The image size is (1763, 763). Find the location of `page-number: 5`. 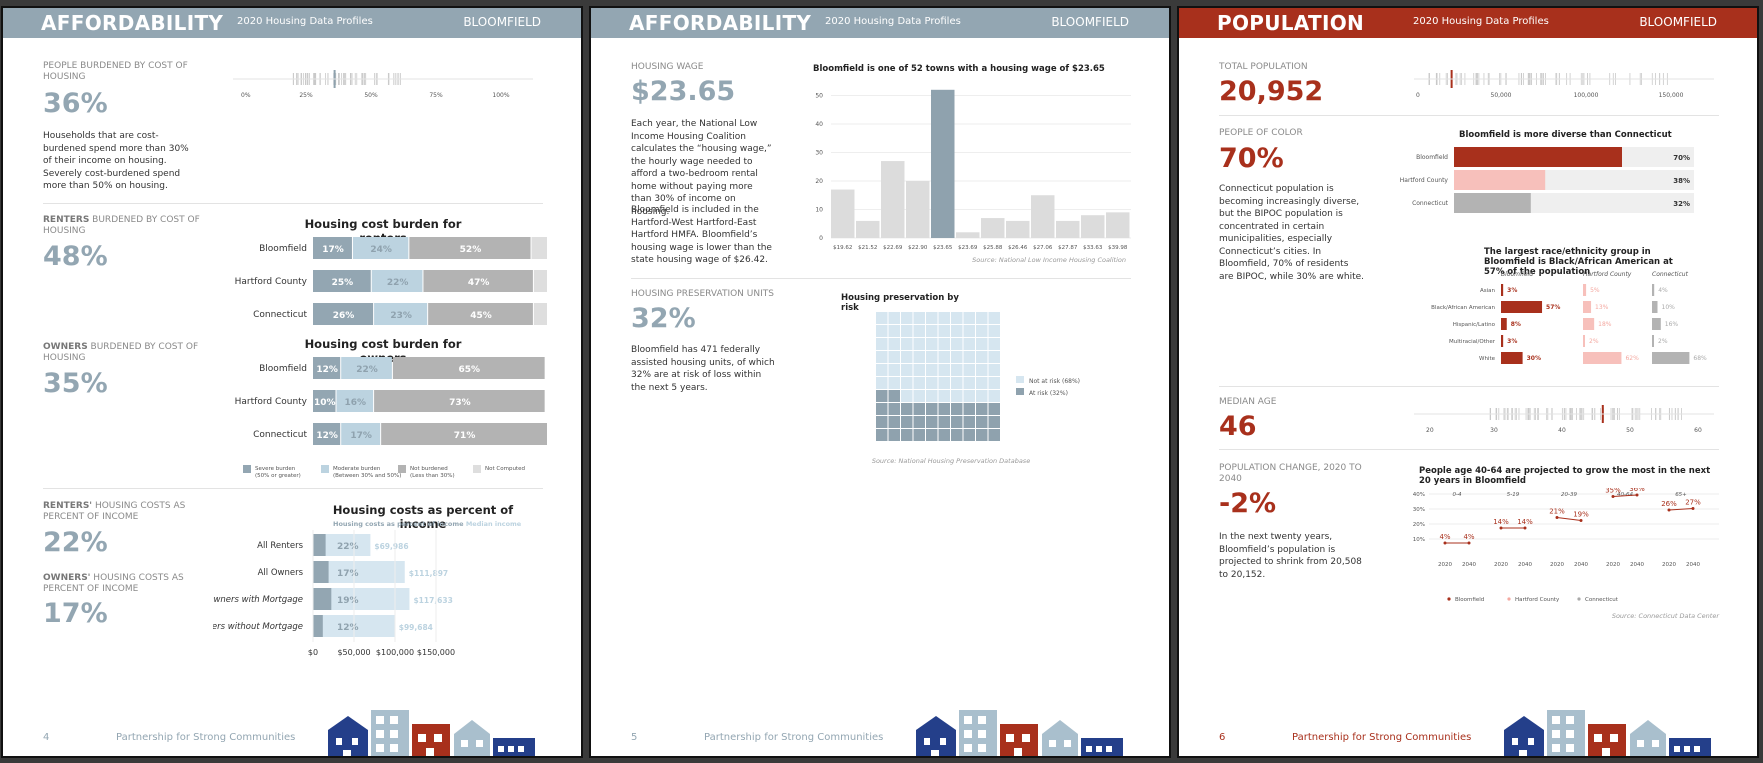

page-number: 5 is located at coordinates (634, 737).